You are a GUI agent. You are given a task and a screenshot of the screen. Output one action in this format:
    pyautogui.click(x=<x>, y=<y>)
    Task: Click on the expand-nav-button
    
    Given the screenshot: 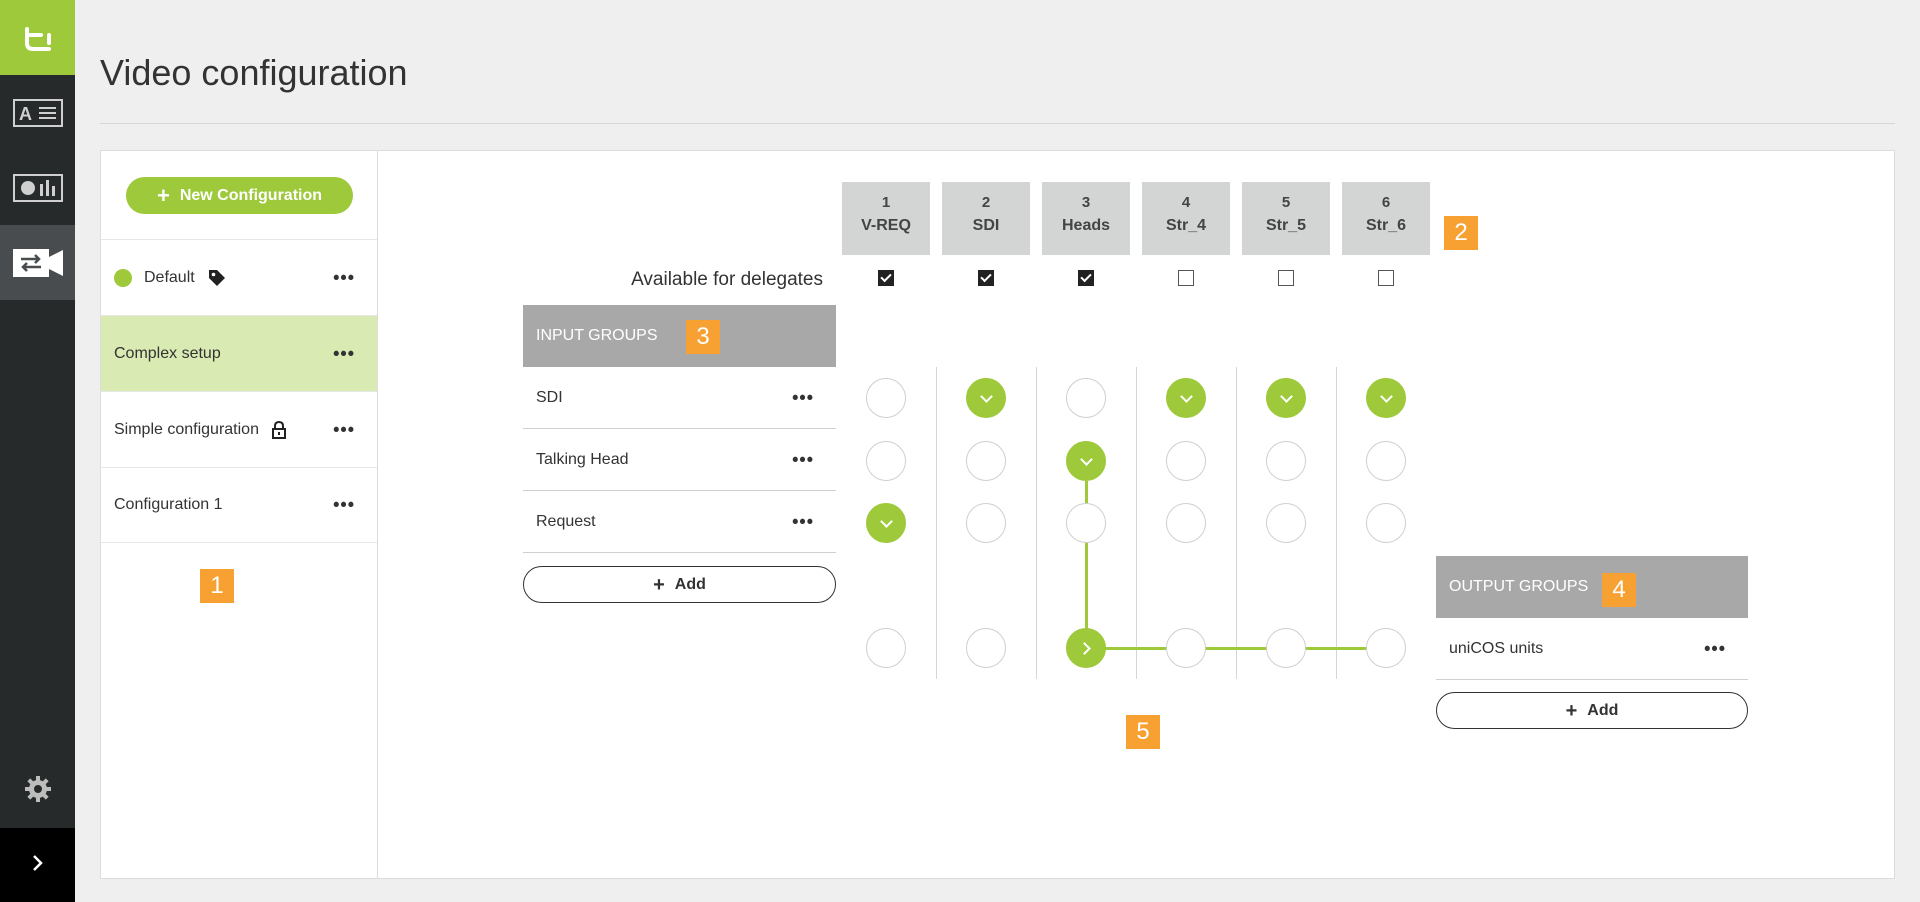 What is the action you would take?
    pyautogui.click(x=37, y=865)
    